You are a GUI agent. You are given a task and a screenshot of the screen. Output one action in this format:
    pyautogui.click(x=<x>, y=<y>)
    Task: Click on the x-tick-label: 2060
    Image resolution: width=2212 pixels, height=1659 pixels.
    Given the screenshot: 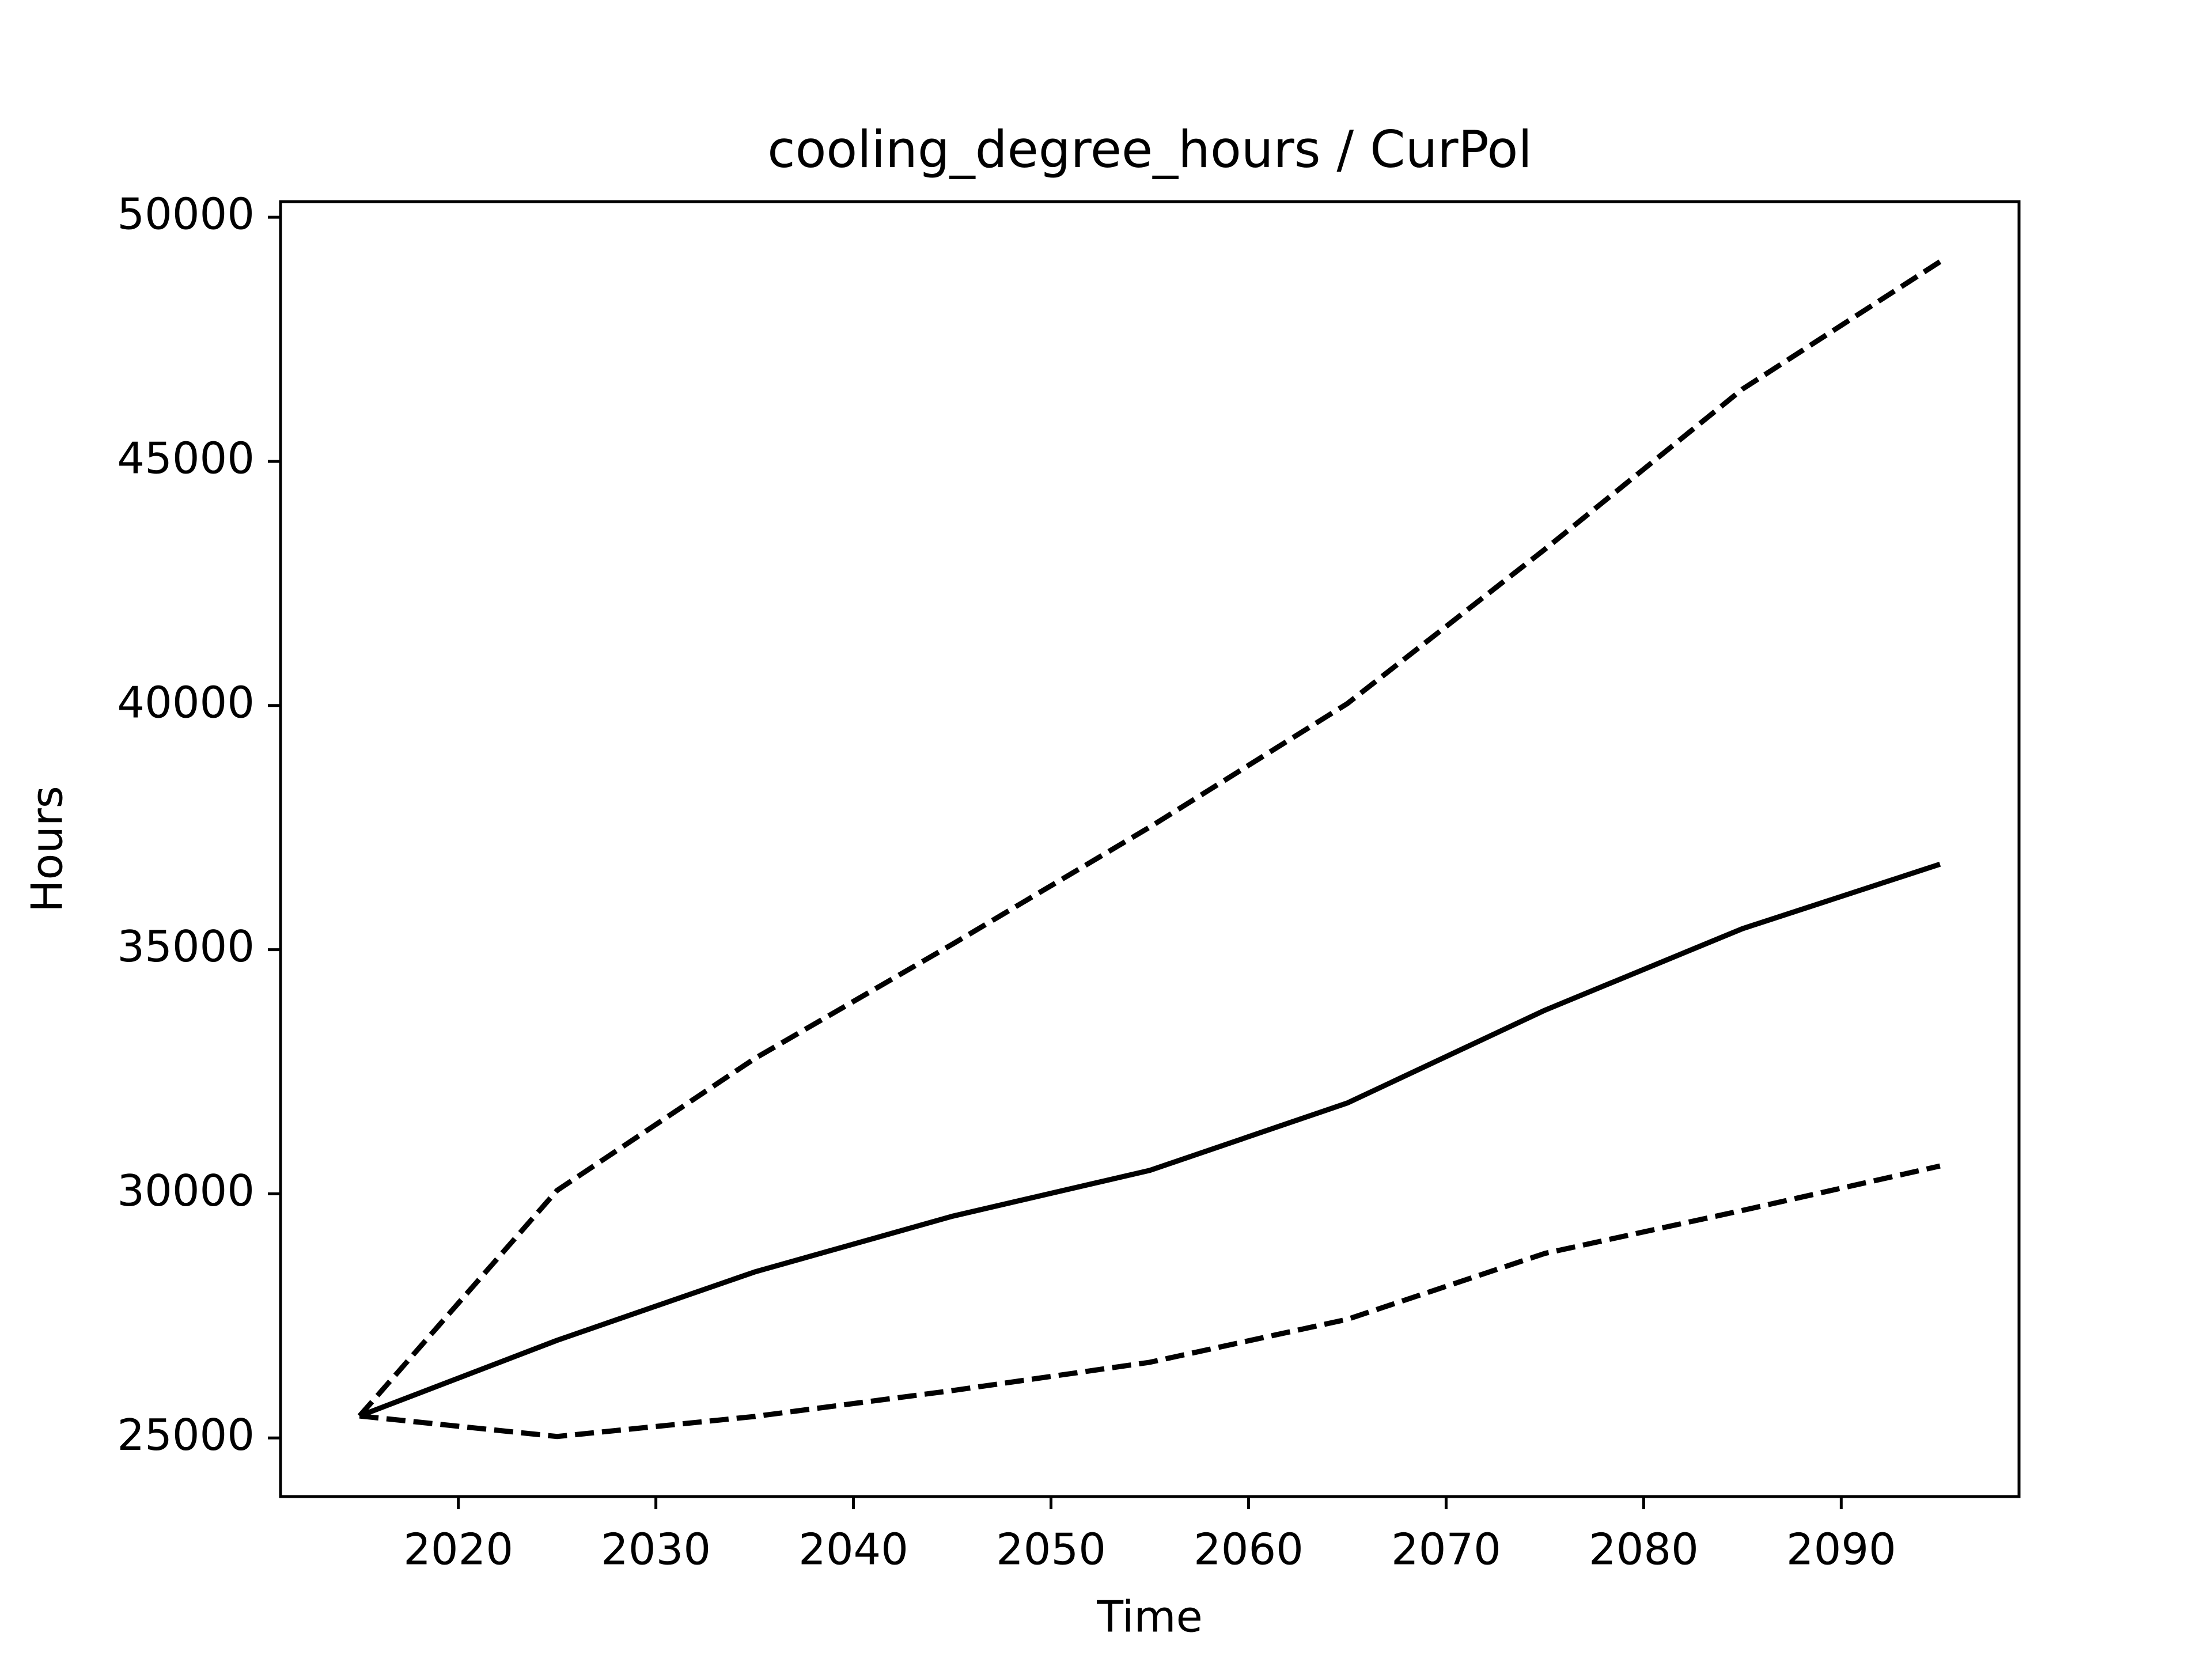 What is the action you would take?
    pyautogui.click(x=1249, y=1549)
    